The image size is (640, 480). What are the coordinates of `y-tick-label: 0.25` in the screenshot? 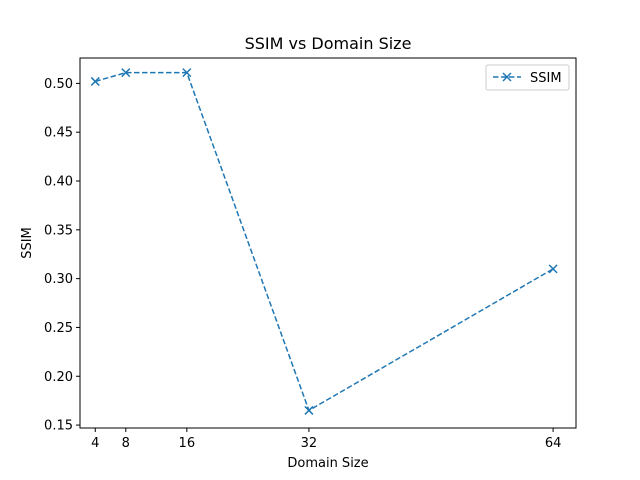 It's located at (58, 328).